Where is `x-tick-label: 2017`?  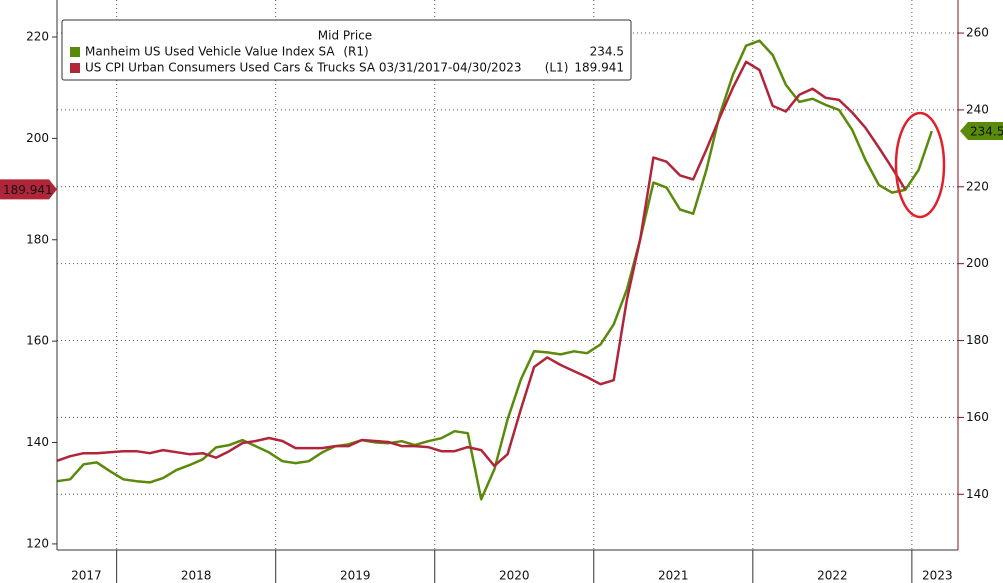 x-tick-label: 2017 is located at coordinates (86, 576).